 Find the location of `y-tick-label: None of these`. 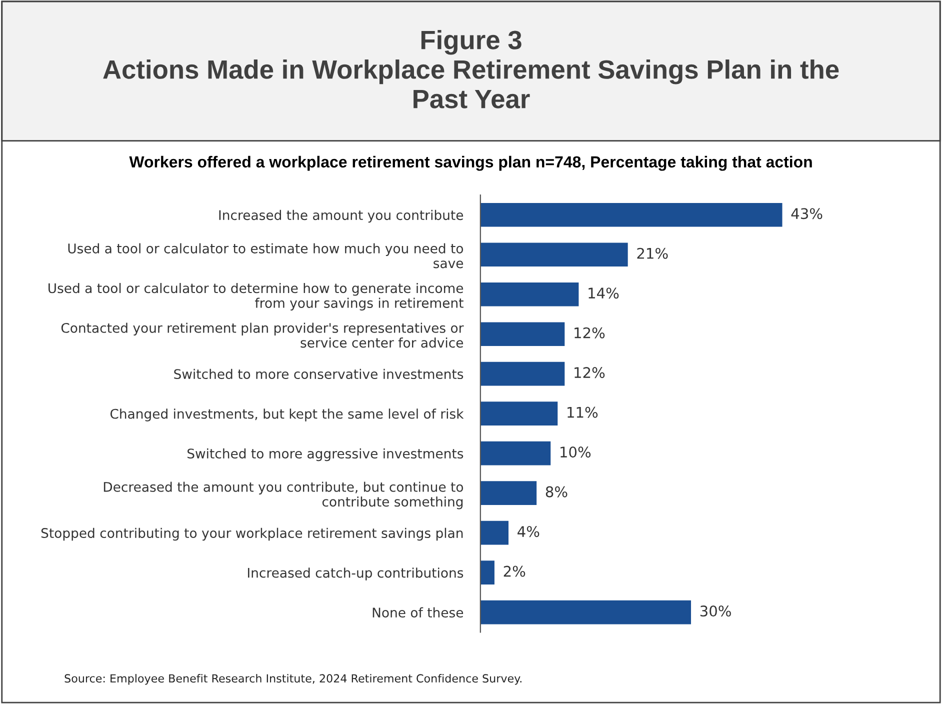

y-tick-label: None of these is located at coordinates (418, 612).